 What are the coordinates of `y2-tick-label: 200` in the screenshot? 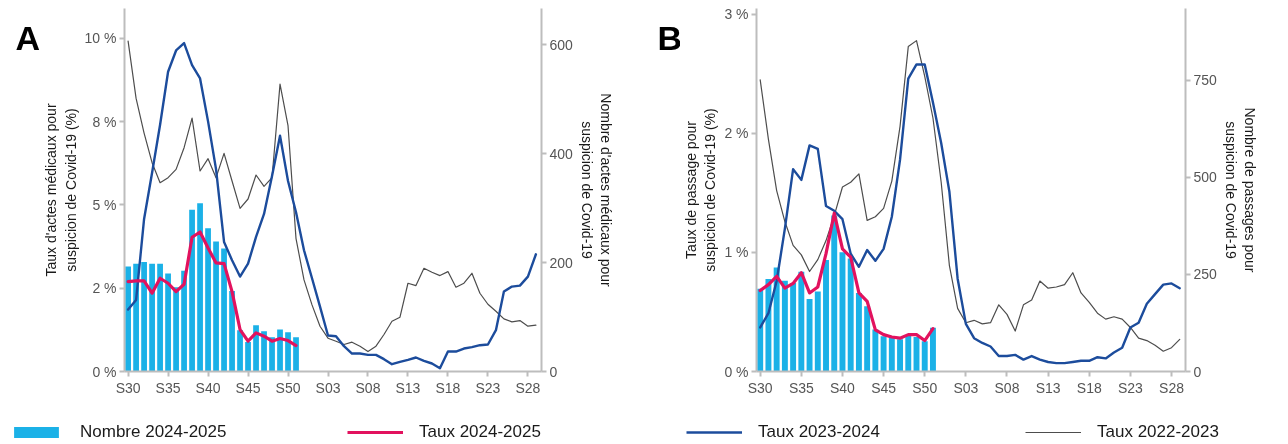 It's located at (561, 262).